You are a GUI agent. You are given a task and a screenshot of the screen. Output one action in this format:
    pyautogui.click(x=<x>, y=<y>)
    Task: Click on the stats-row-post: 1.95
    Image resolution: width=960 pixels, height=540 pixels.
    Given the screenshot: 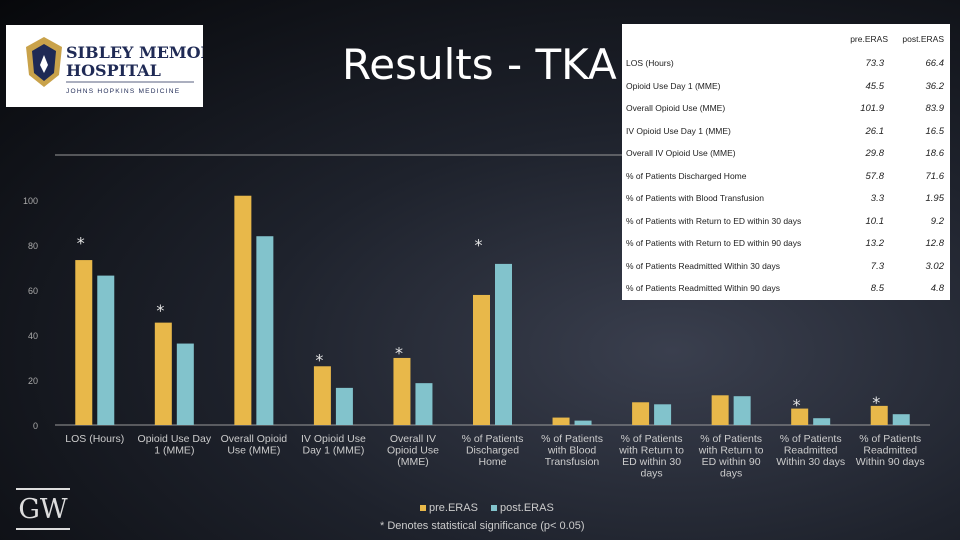 What is the action you would take?
    pyautogui.click(x=935, y=198)
    